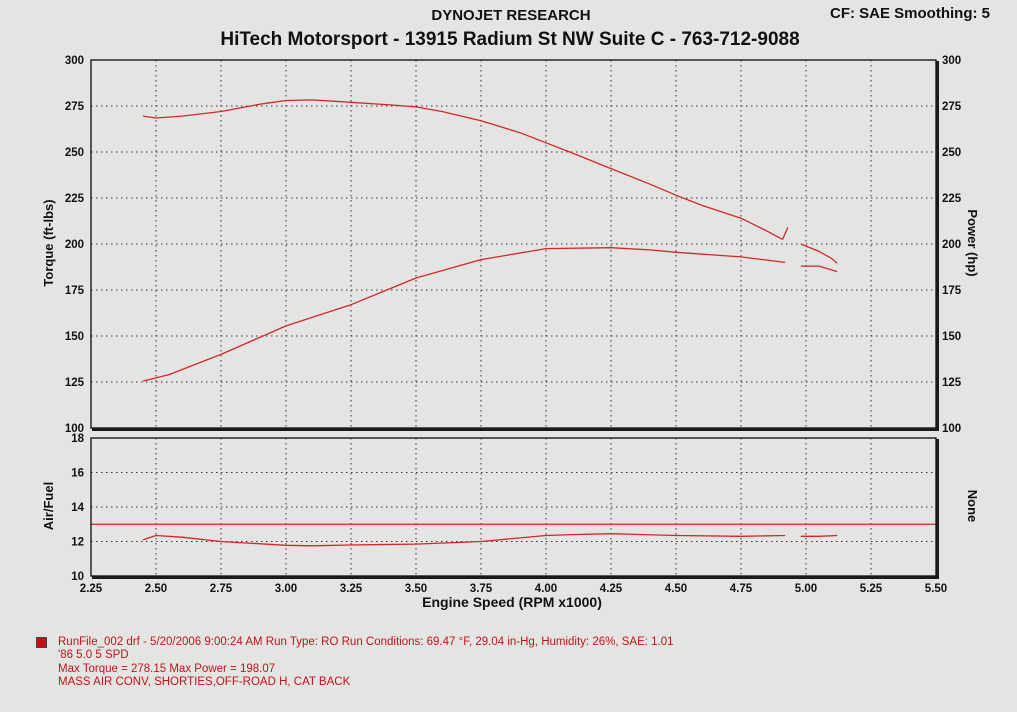  What do you see at coordinates (286, 589) in the screenshot?
I see `x-tick-label: 3.00` at bounding box center [286, 589].